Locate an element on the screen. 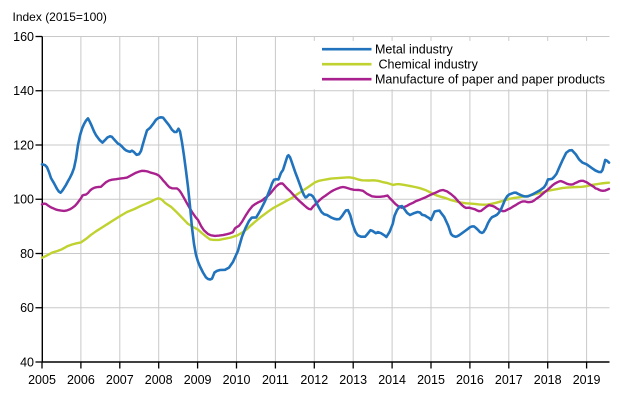 The image size is (620, 400). svg-text: 2012 is located at coordinates (314, 380).